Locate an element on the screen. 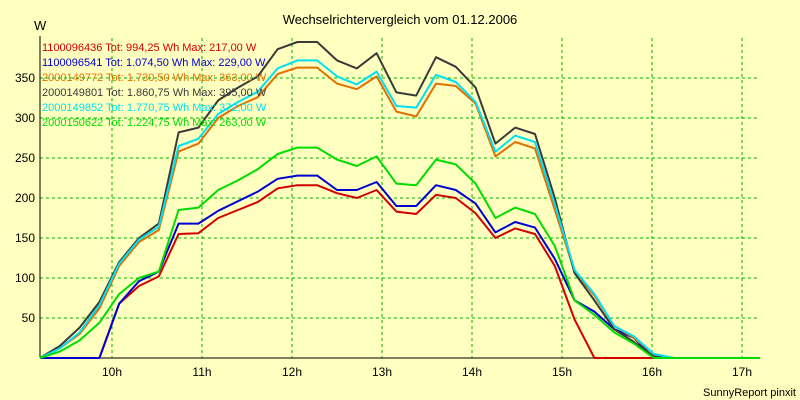  y-tick-label: 250 is located at coordinates (25, 158).